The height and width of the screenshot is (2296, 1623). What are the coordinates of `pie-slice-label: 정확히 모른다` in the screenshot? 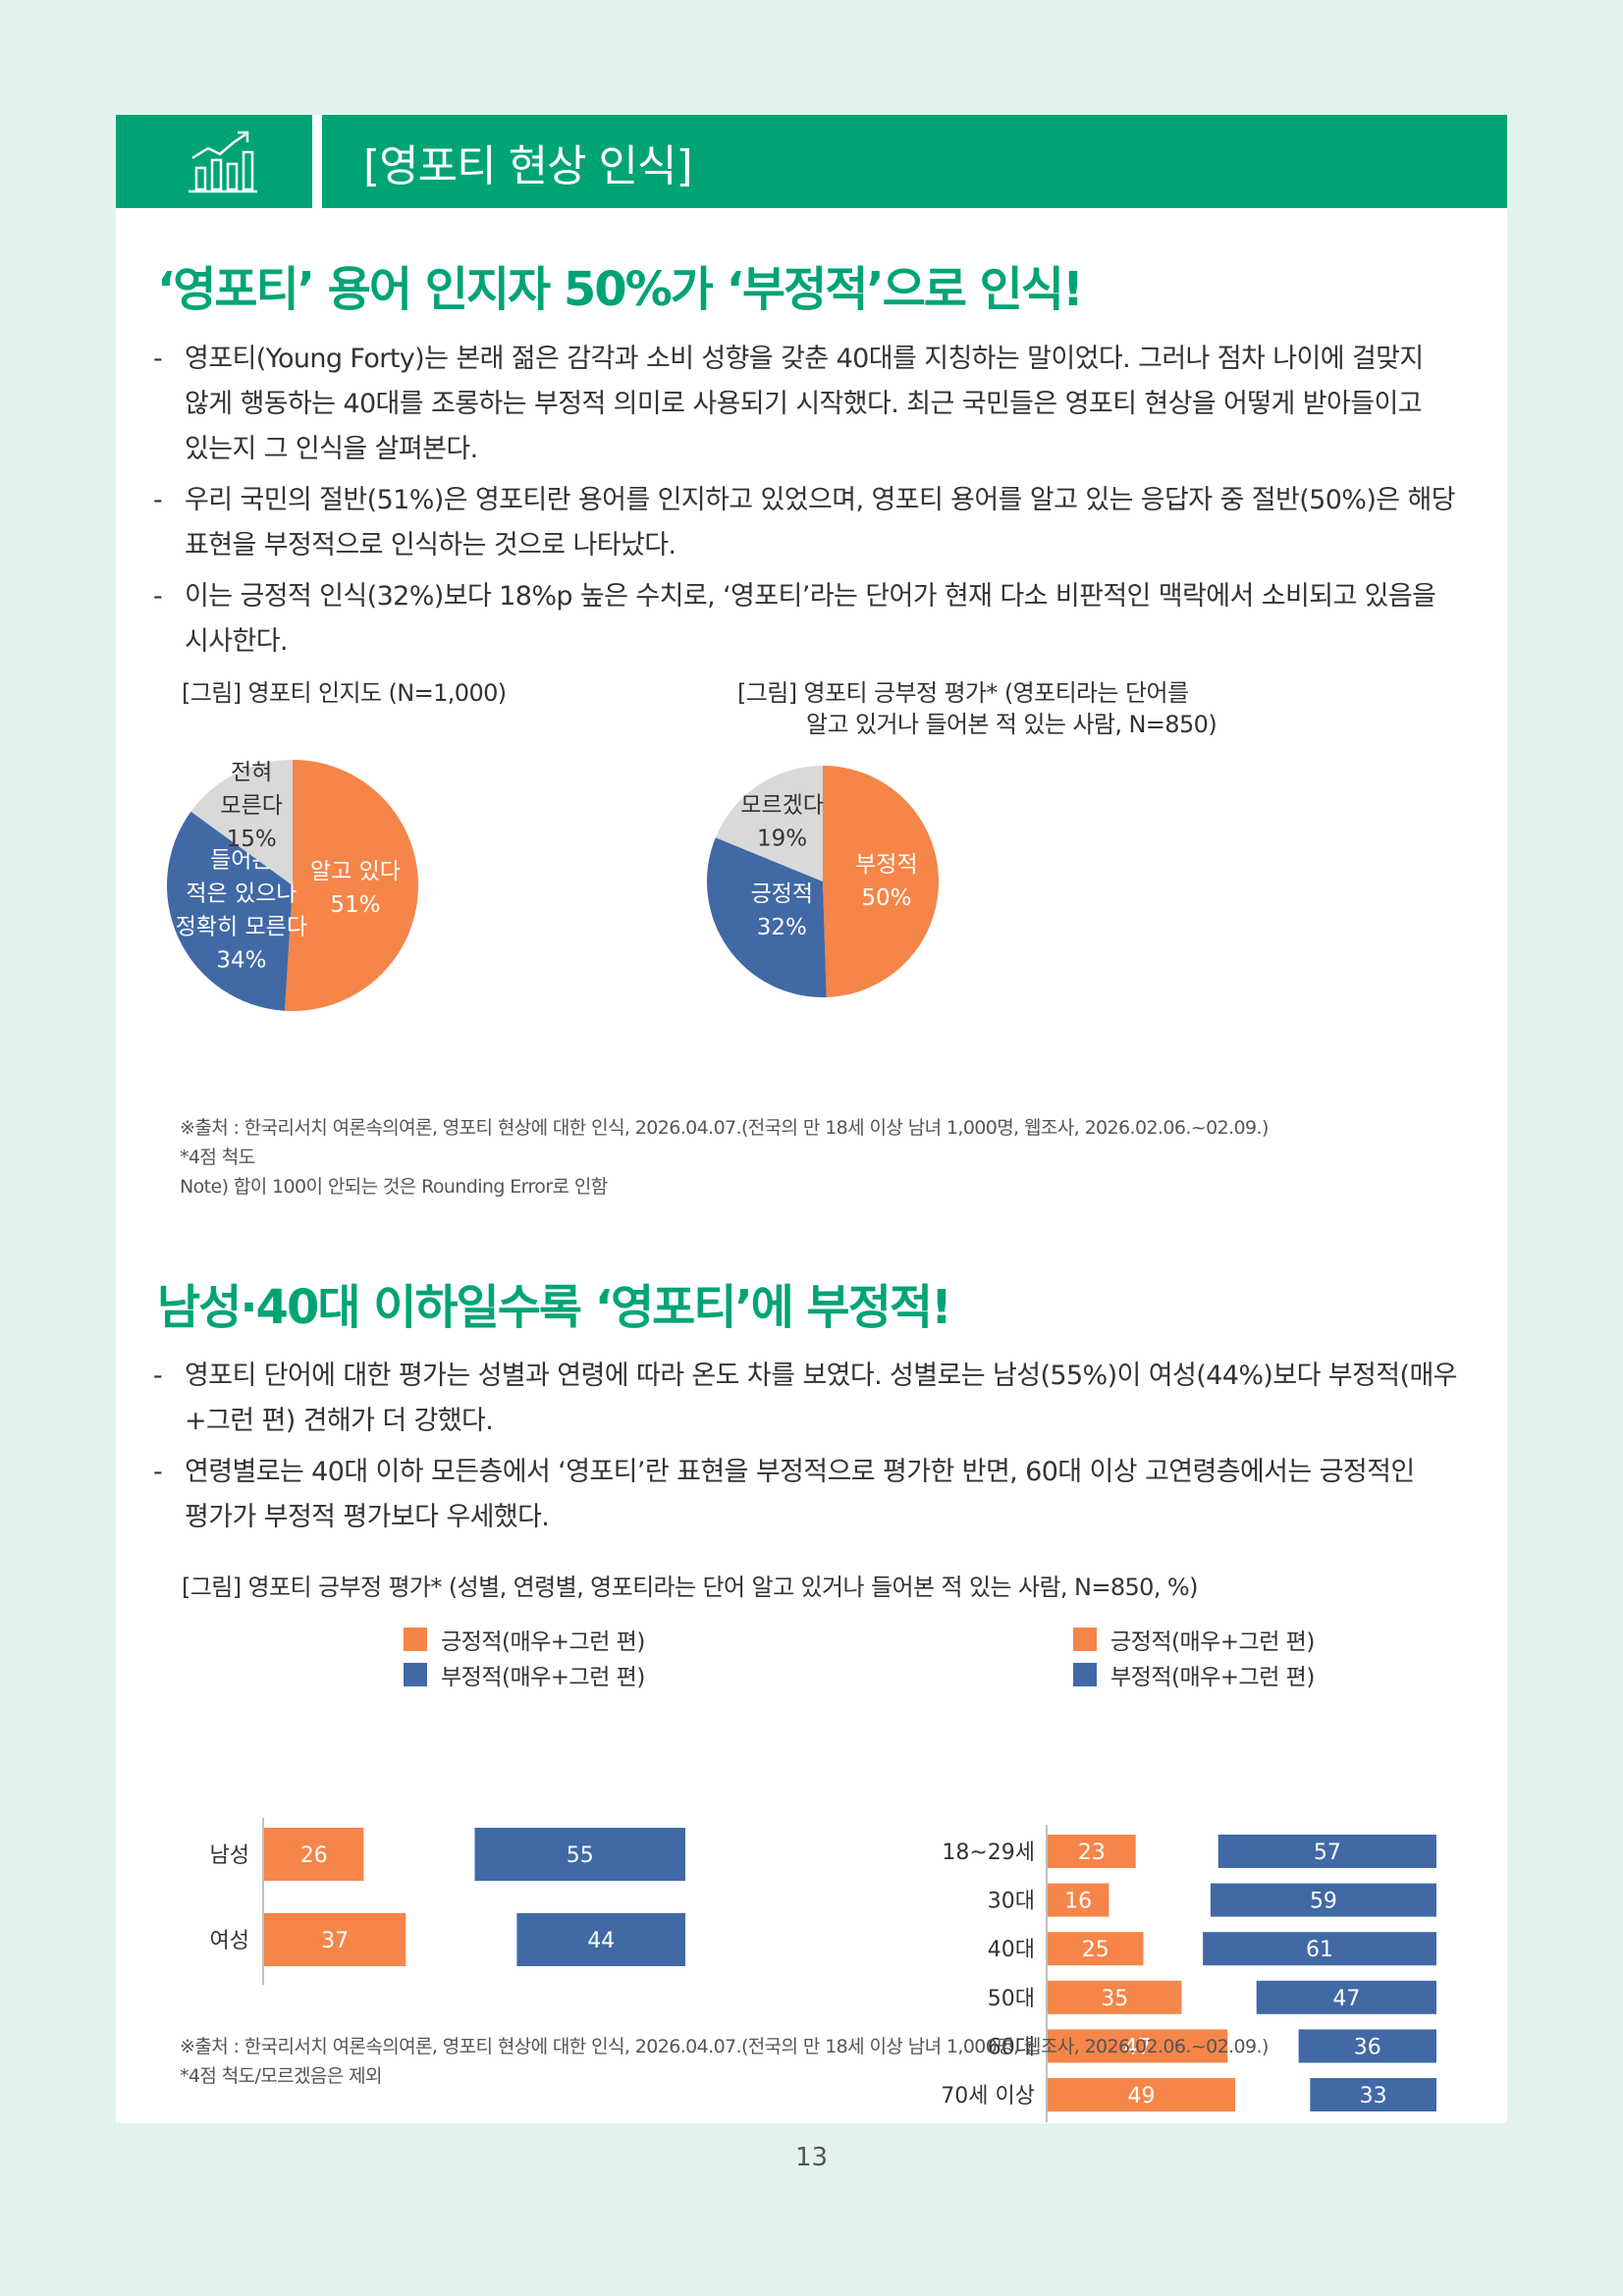 It's located at (241, 927).